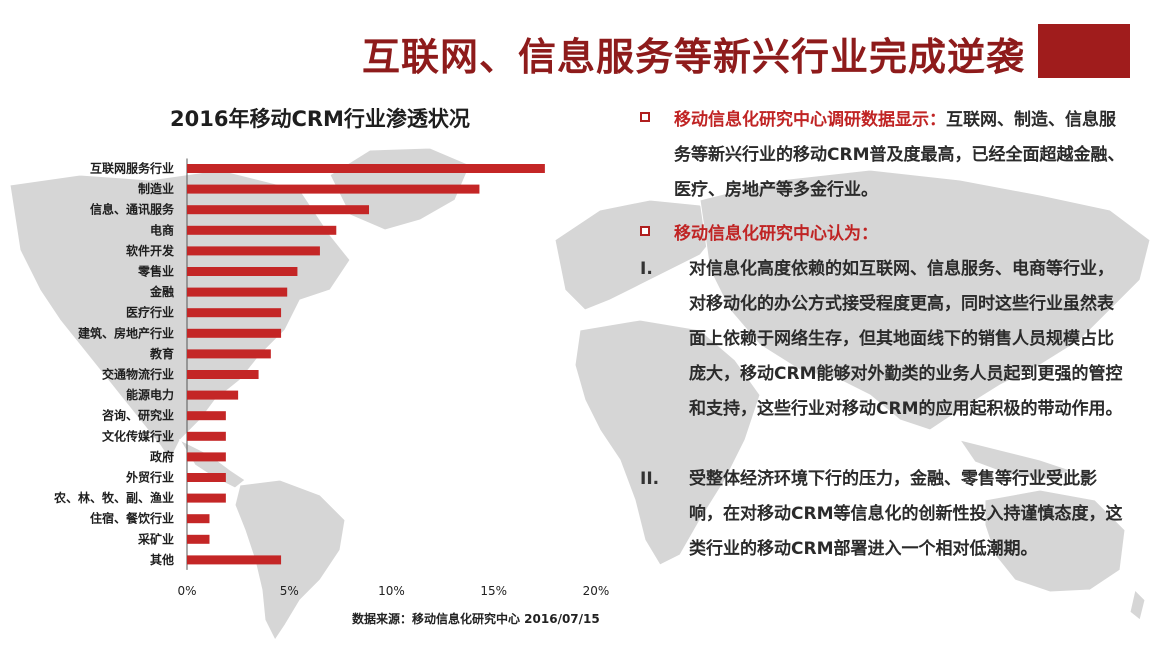 This screenshot has width=1155, height=650. I want to click on se-asia-islands-shape, so click(1015, 460).